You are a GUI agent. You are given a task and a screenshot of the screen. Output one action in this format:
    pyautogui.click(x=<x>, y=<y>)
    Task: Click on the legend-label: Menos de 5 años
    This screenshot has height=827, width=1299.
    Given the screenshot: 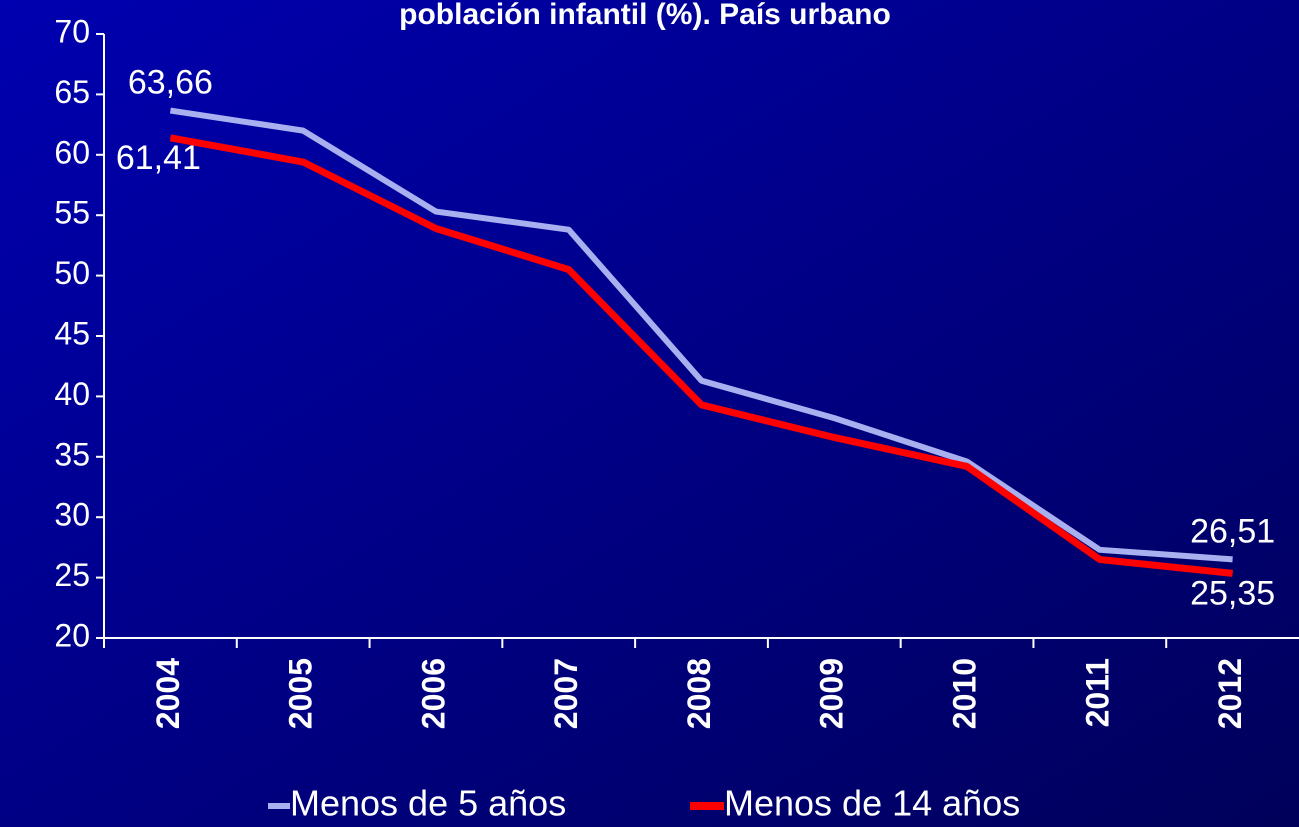 What is the action you would take?
    pyautogui.click(x=428, y=803)
    